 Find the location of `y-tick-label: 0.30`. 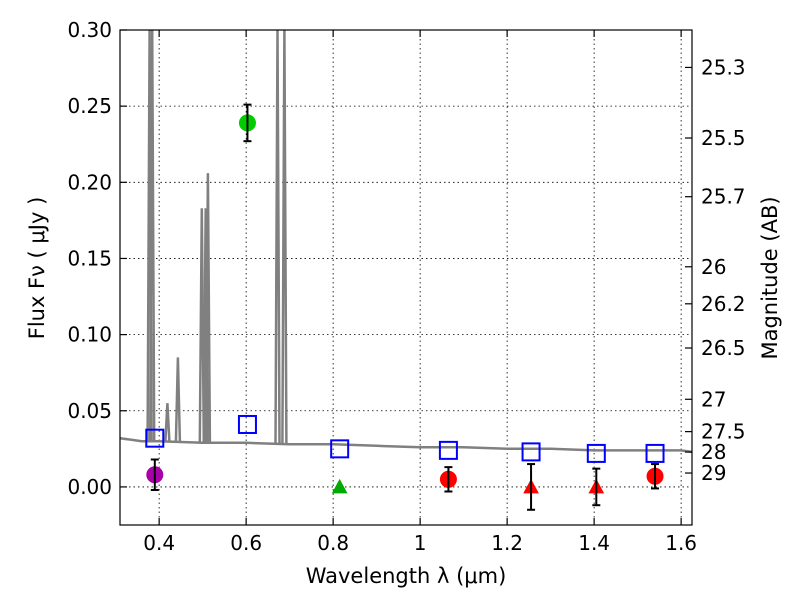

y-tick-label: 0.30 is located at coordinates (89, 30).